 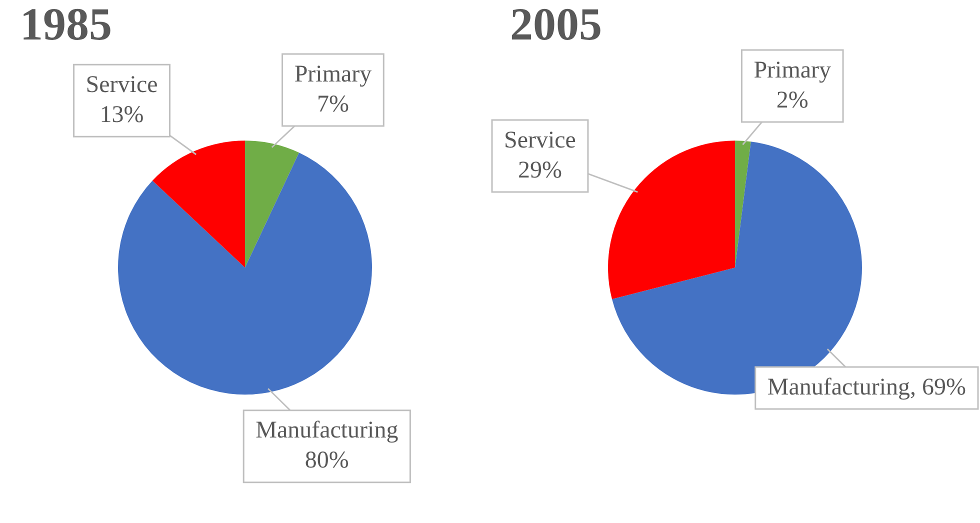 I want to click on data-label: 13%, so click(x=122, y=115).